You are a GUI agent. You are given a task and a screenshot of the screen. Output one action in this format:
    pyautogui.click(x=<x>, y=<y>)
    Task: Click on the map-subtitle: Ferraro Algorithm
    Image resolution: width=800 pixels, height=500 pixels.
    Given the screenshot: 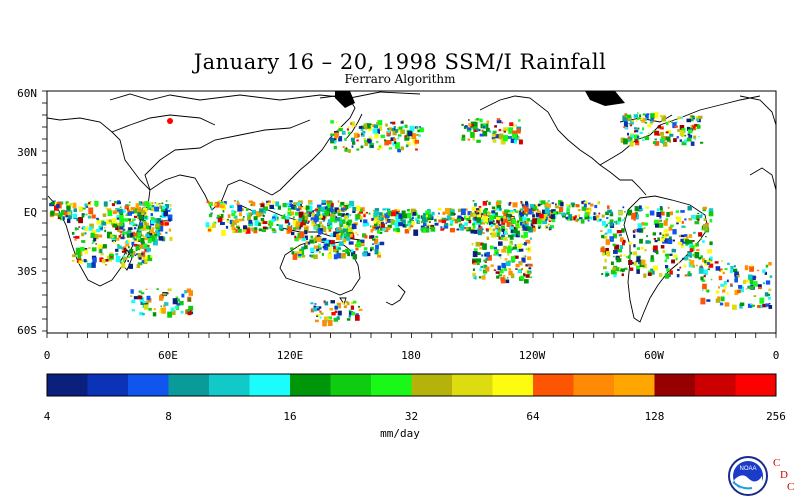 What is the action you would take?
    pyautogui.click(x=400, y=79)
    